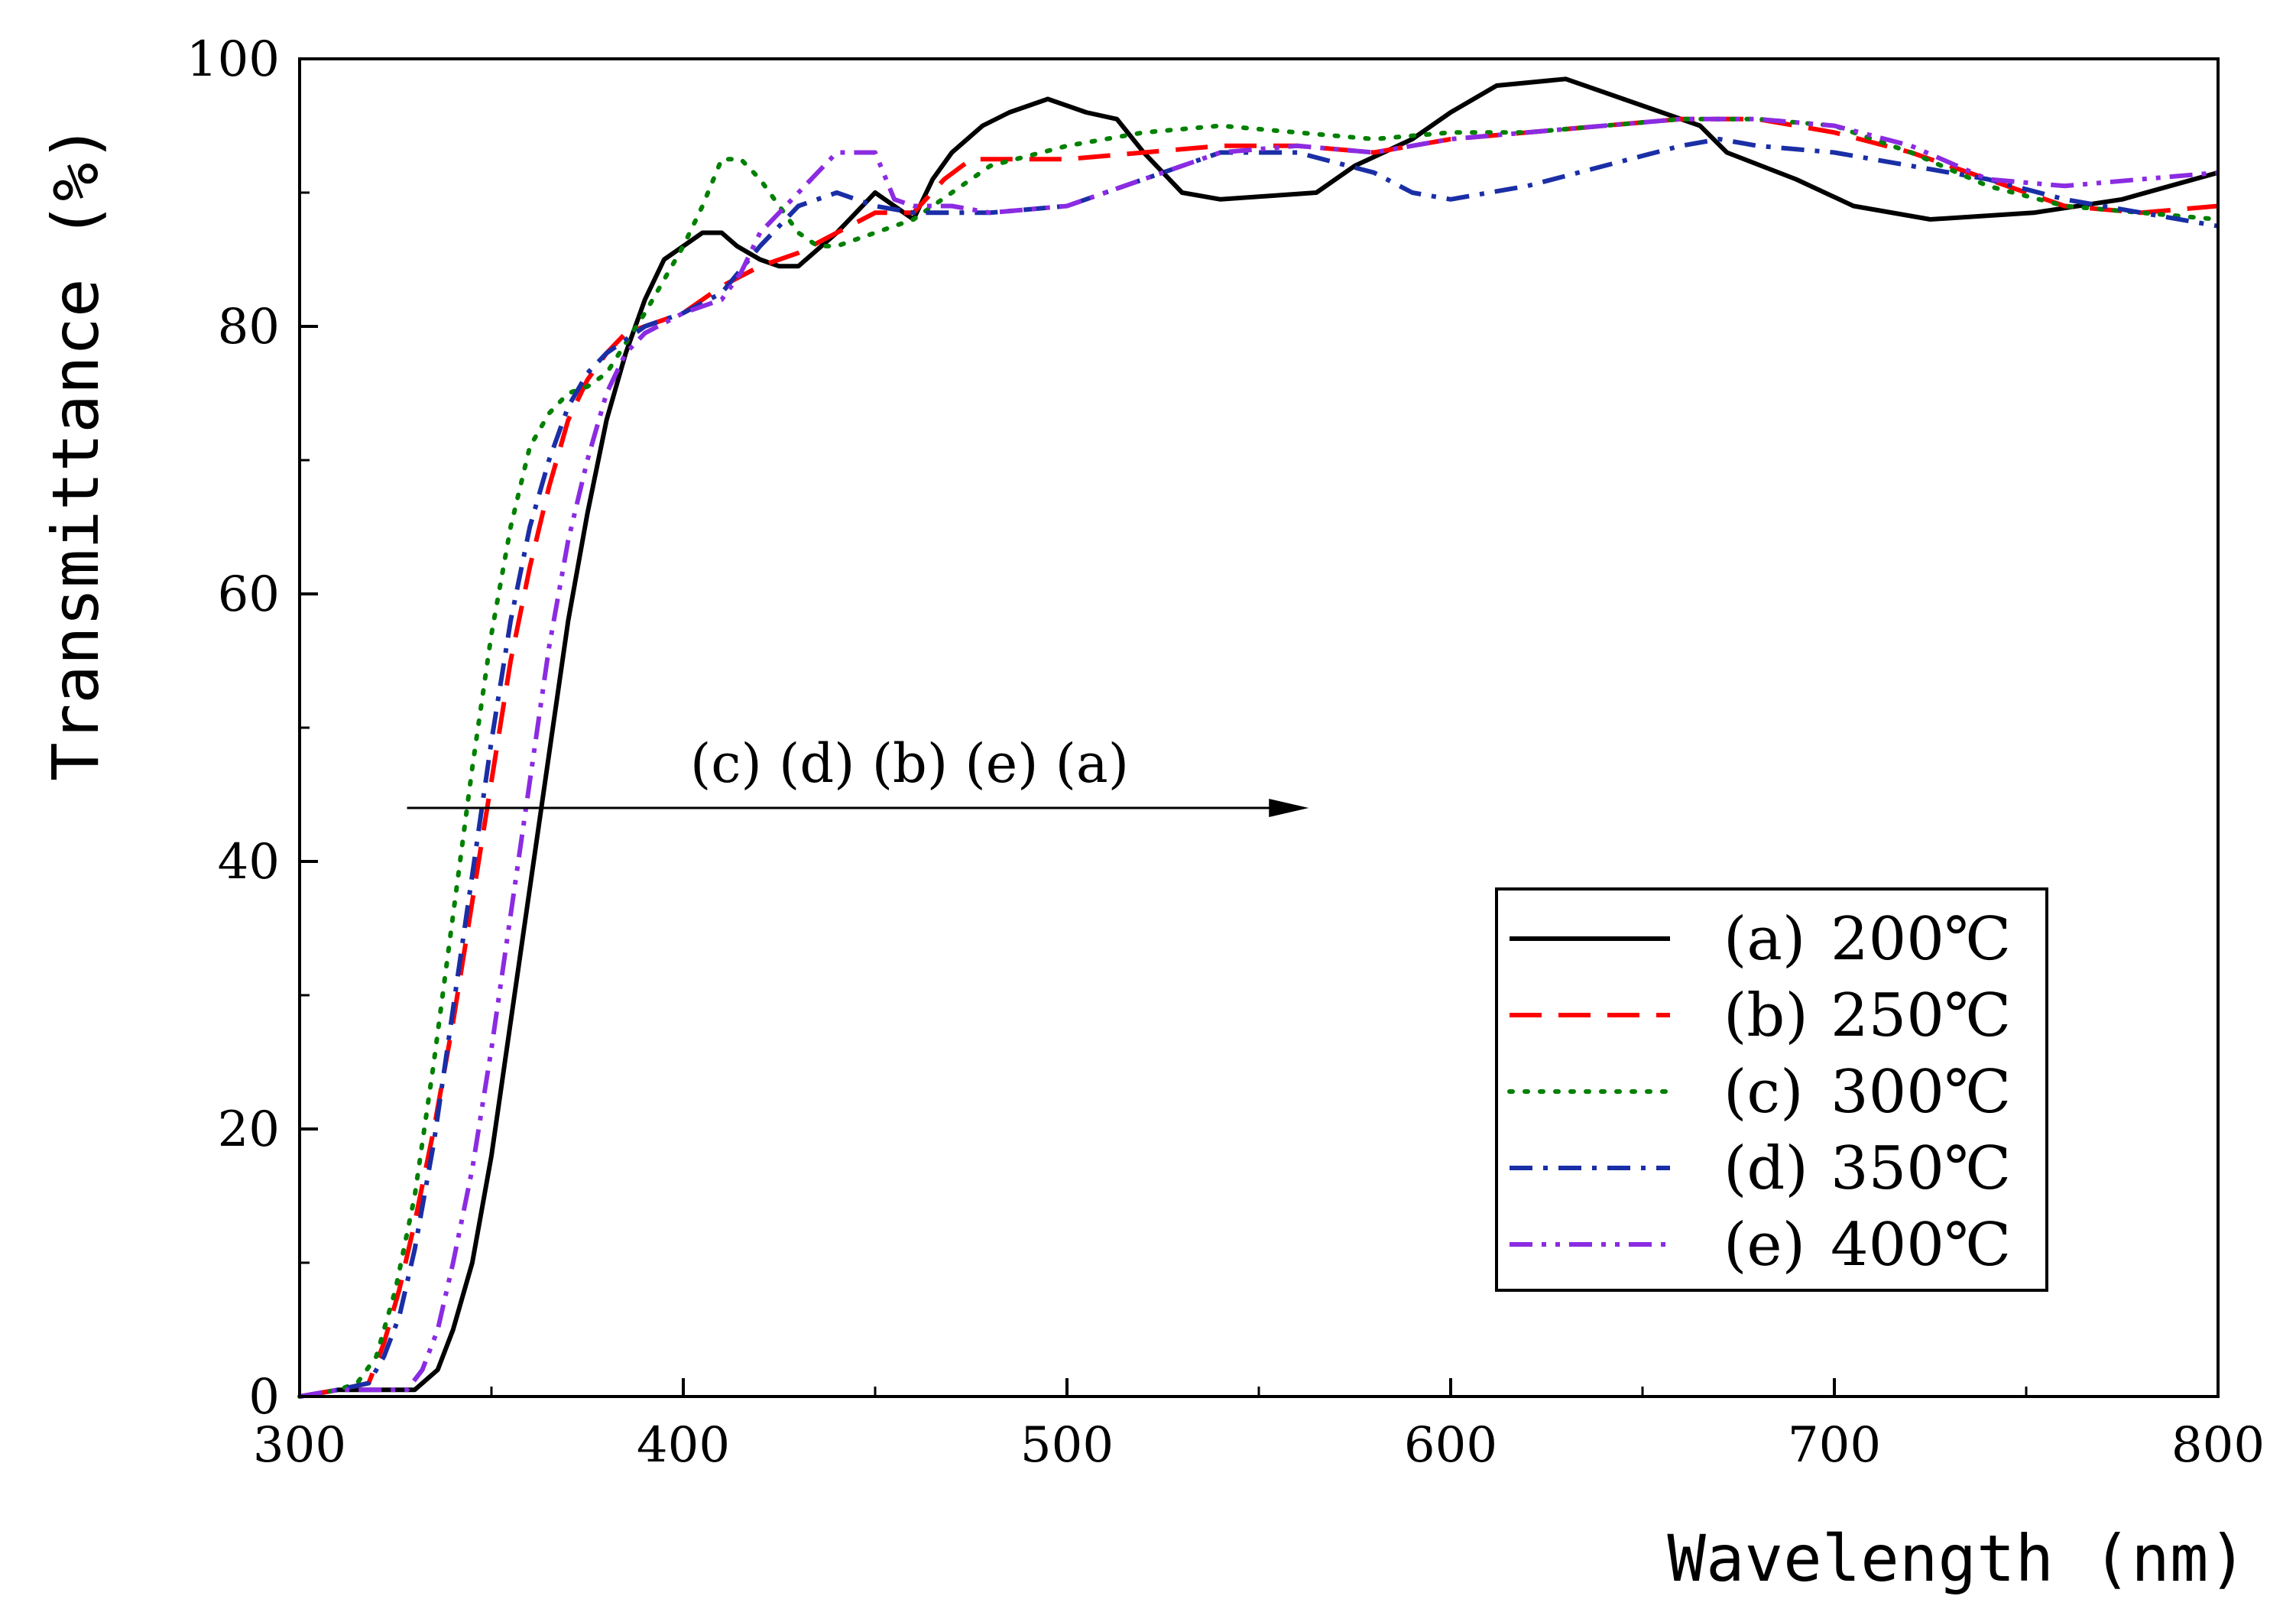 Image resolution: width=2296 pixels, height=1622 pixels. I want to click on legend-label-value: 400℃, so click(1921, 1245).